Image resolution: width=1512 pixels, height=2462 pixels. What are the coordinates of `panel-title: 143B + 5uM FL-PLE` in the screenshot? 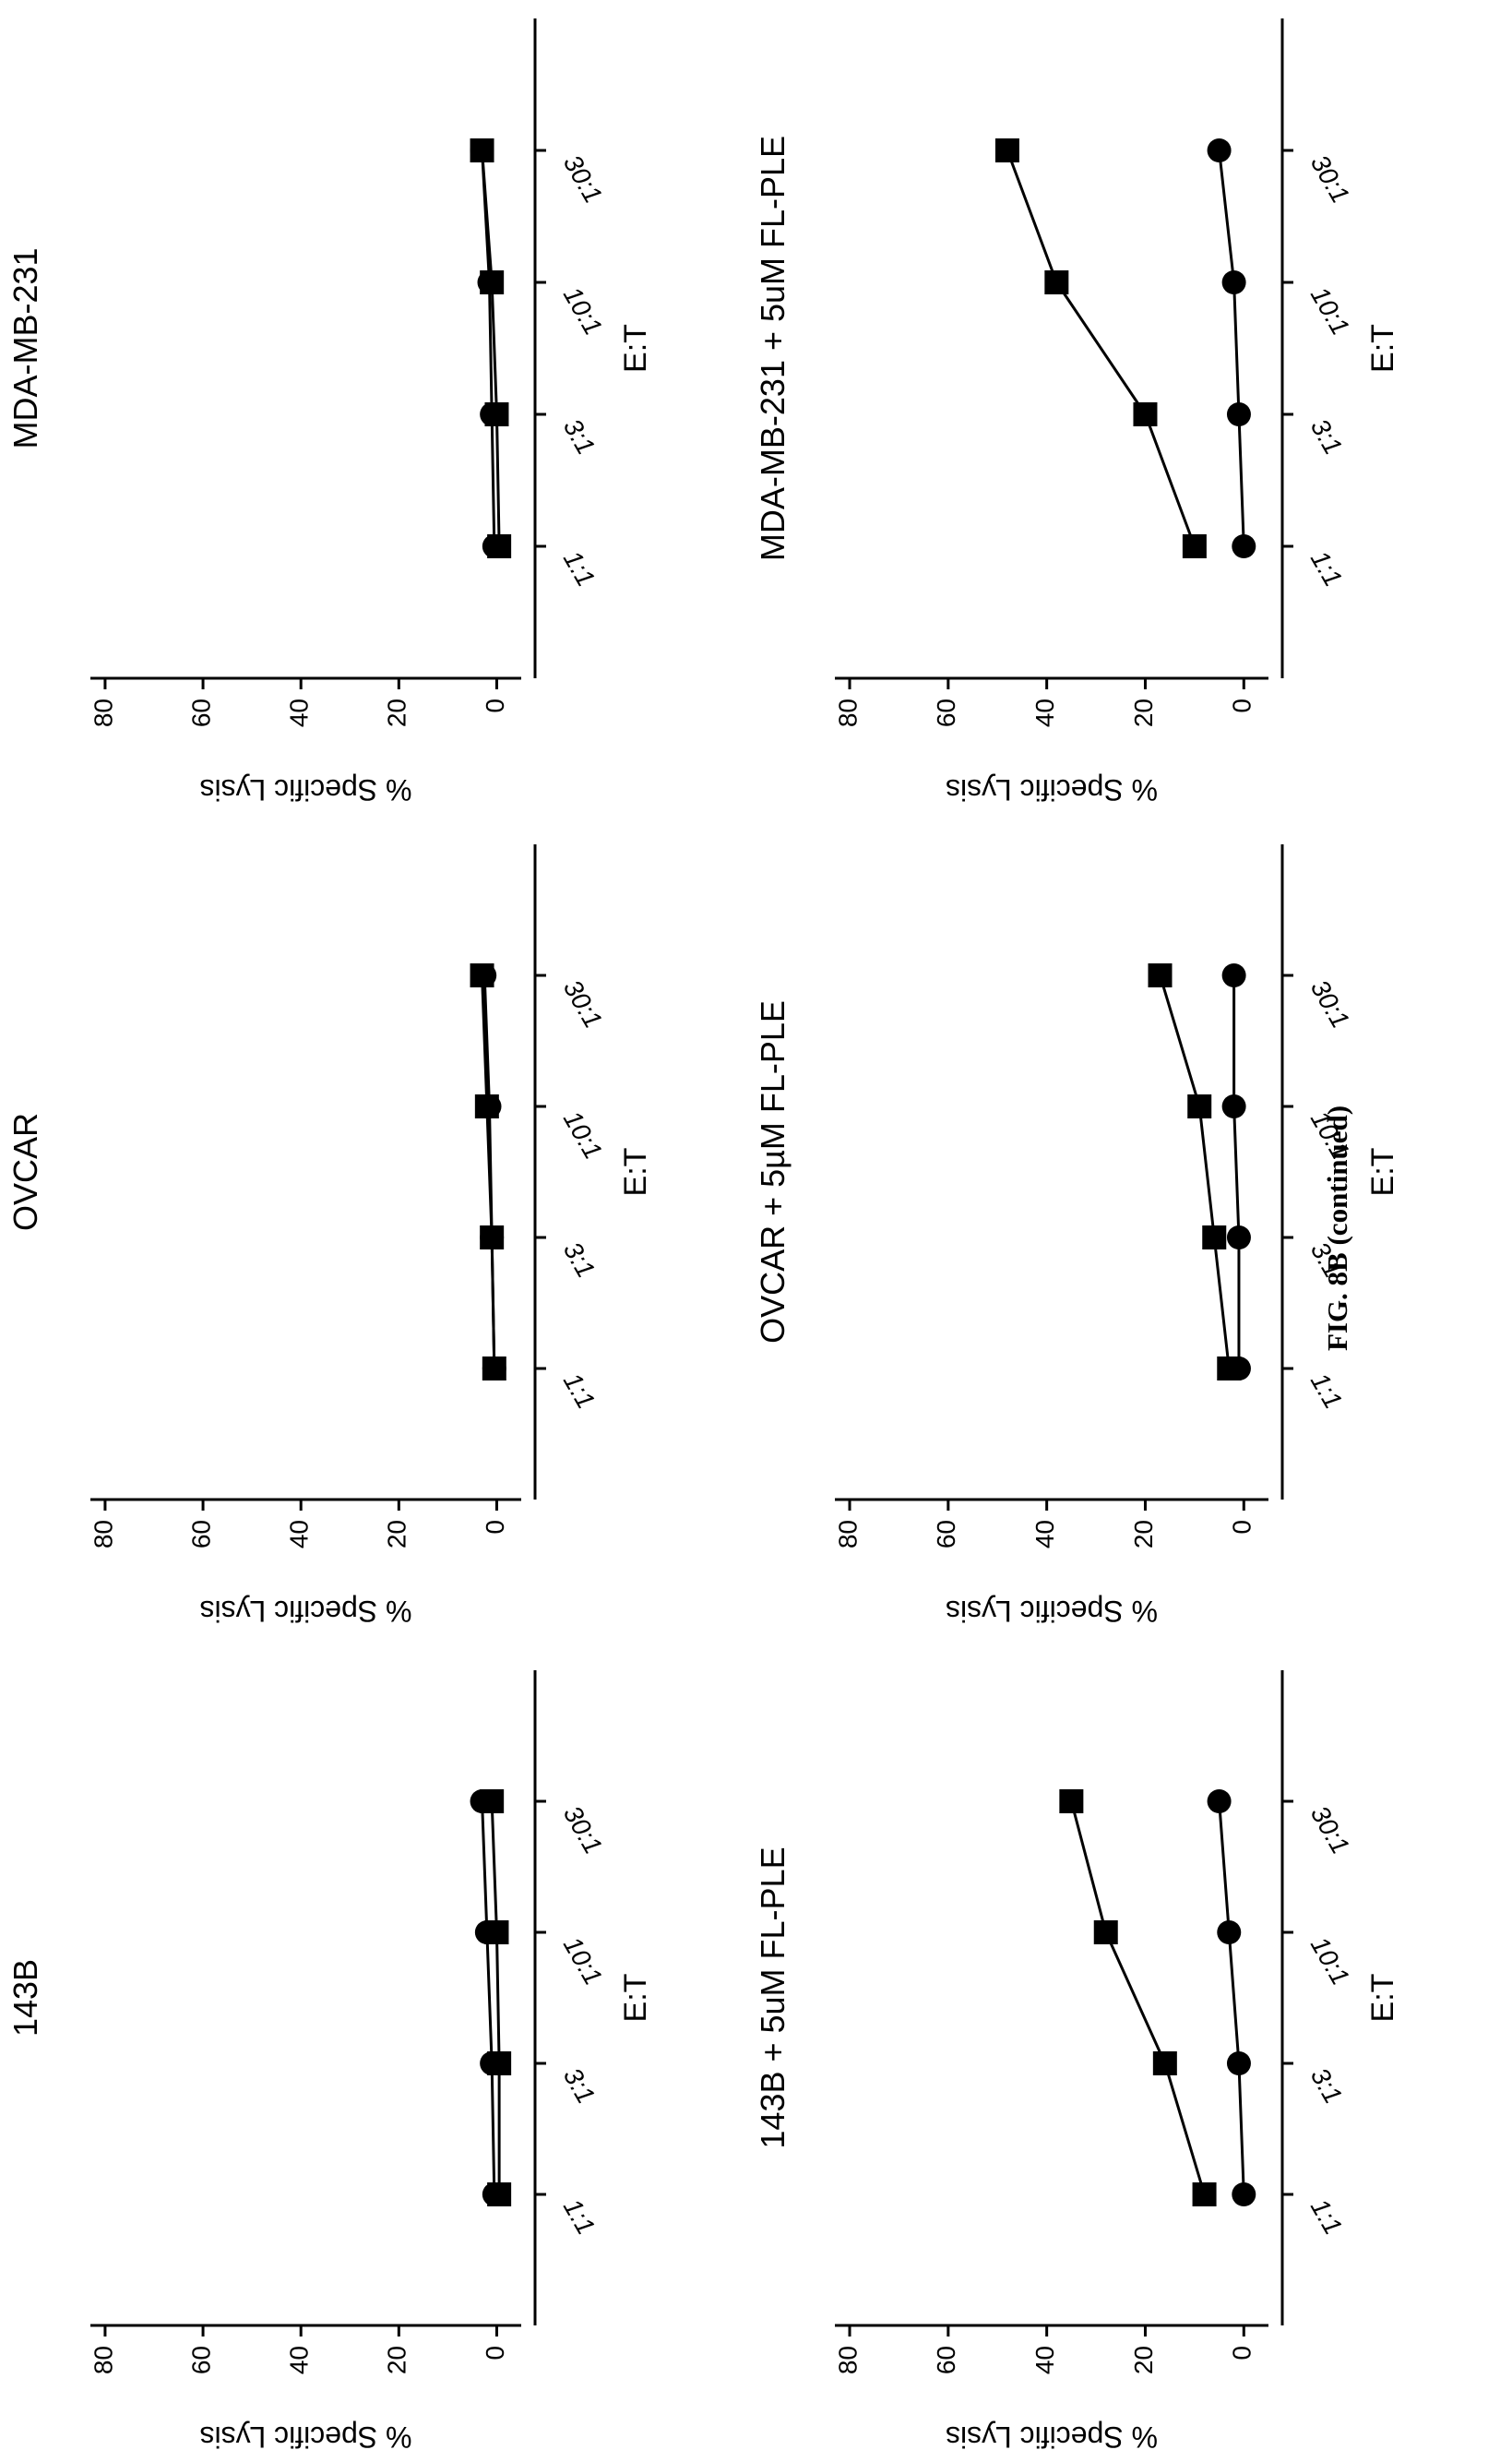 It's located at (773, 1997).